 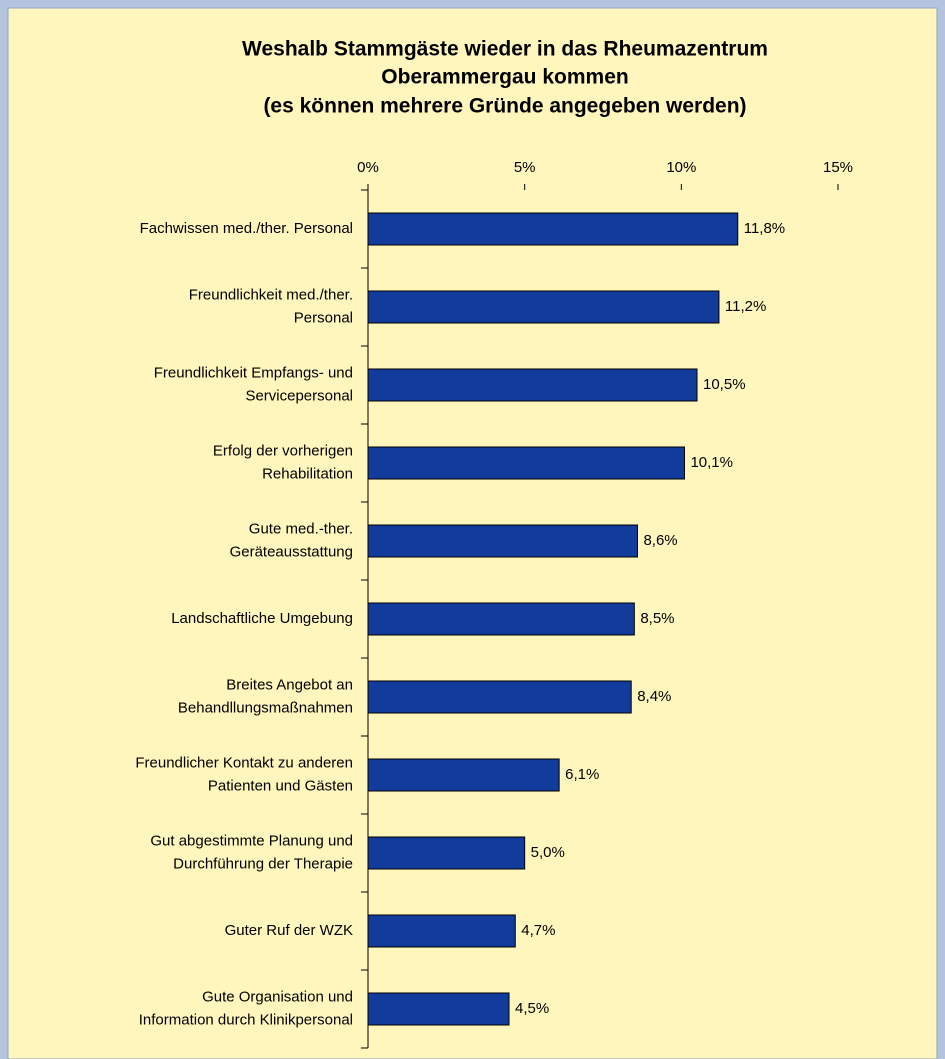 I want to click on data-label: 10,1%, so click(x=711, y=462).